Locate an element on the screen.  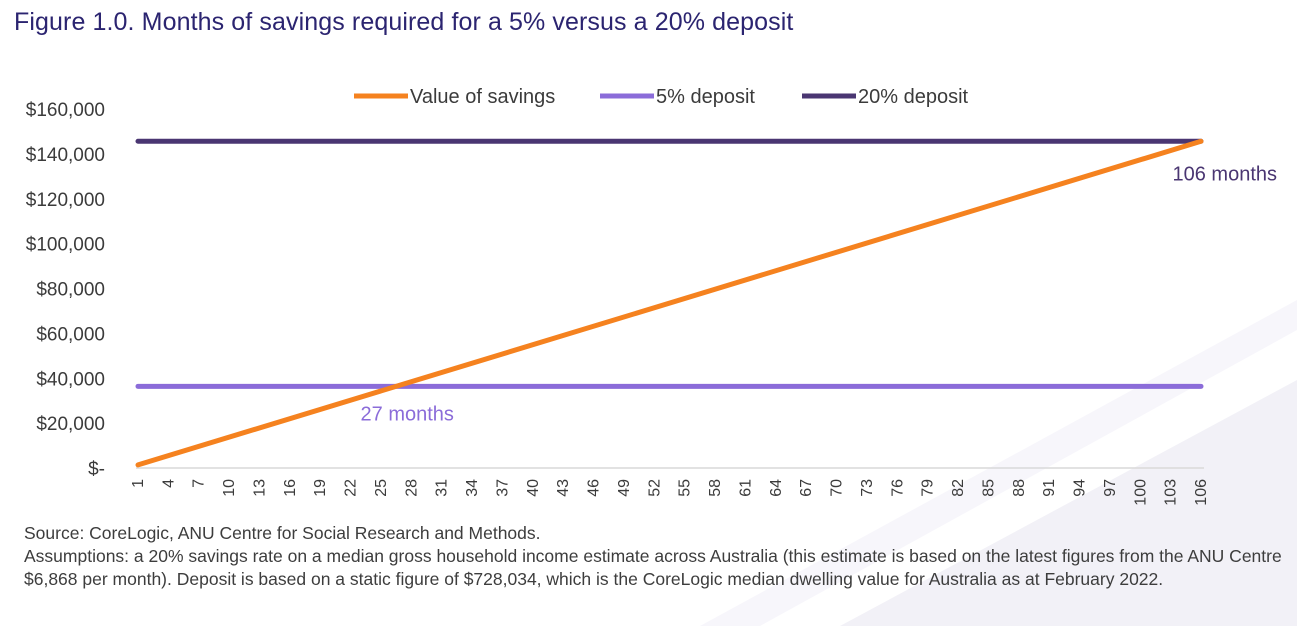
annotation-20pct: 106 months is located at coordinates (1224, 174).